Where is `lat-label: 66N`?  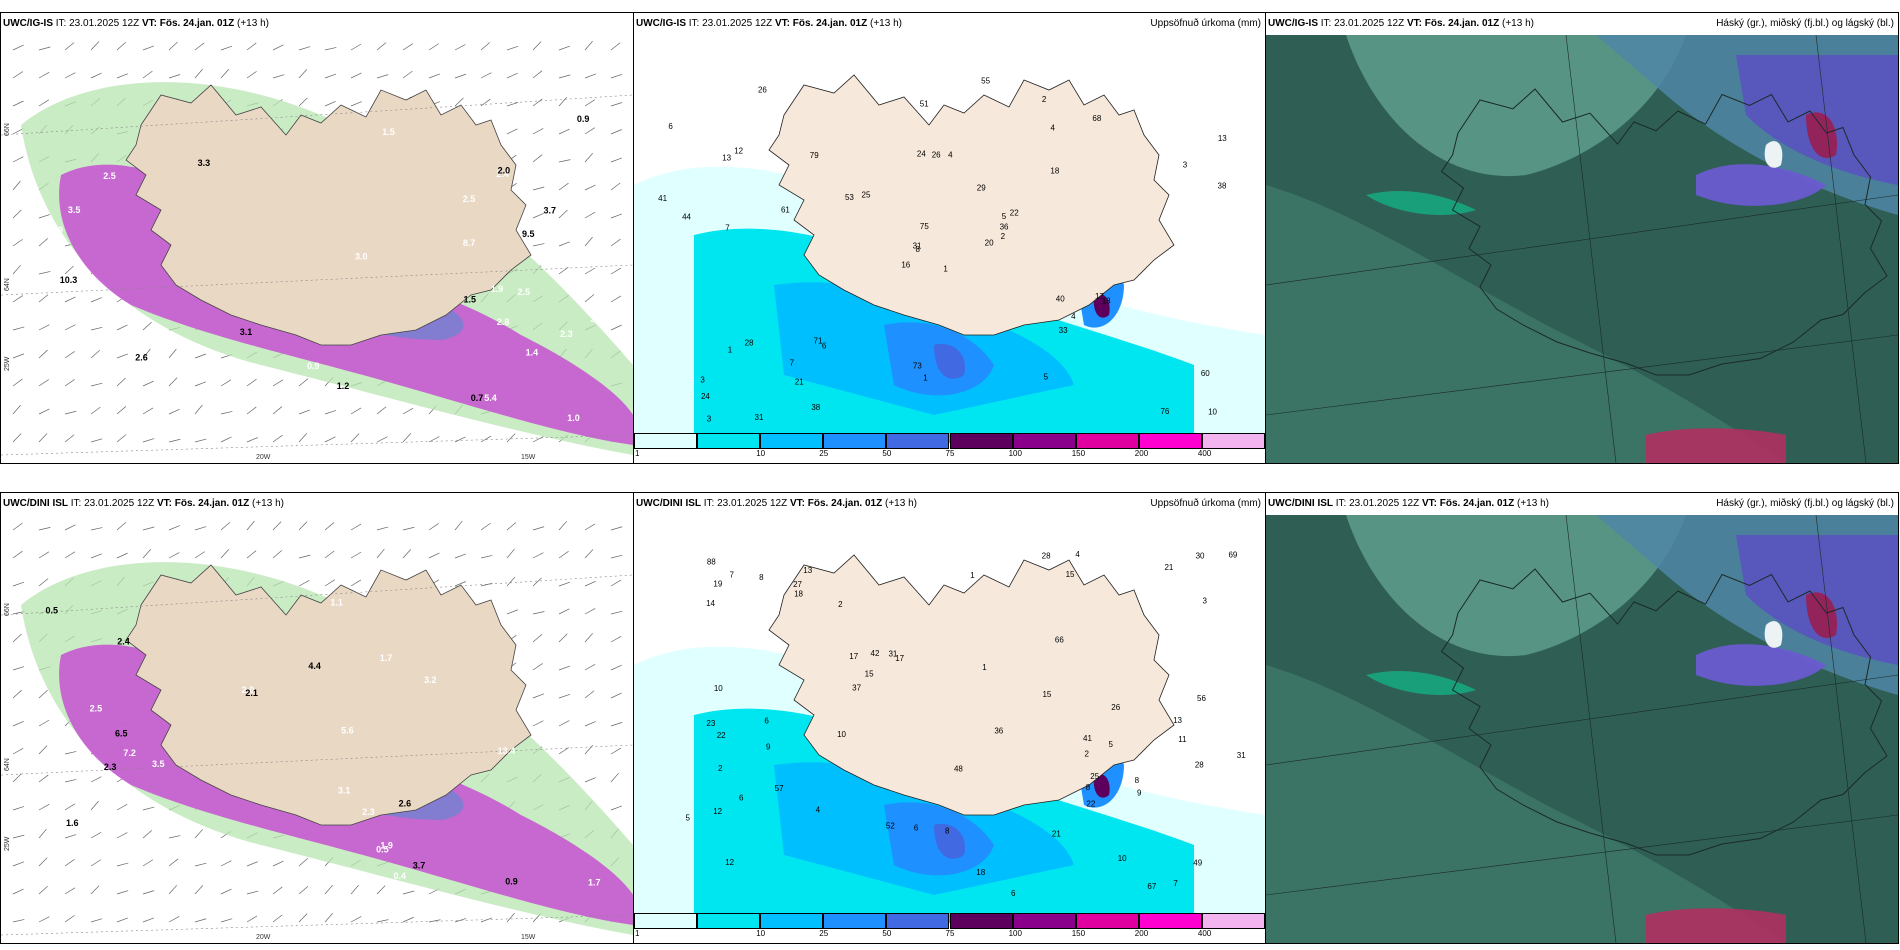 lat-label: 66N is located at coordinates (7, 609).